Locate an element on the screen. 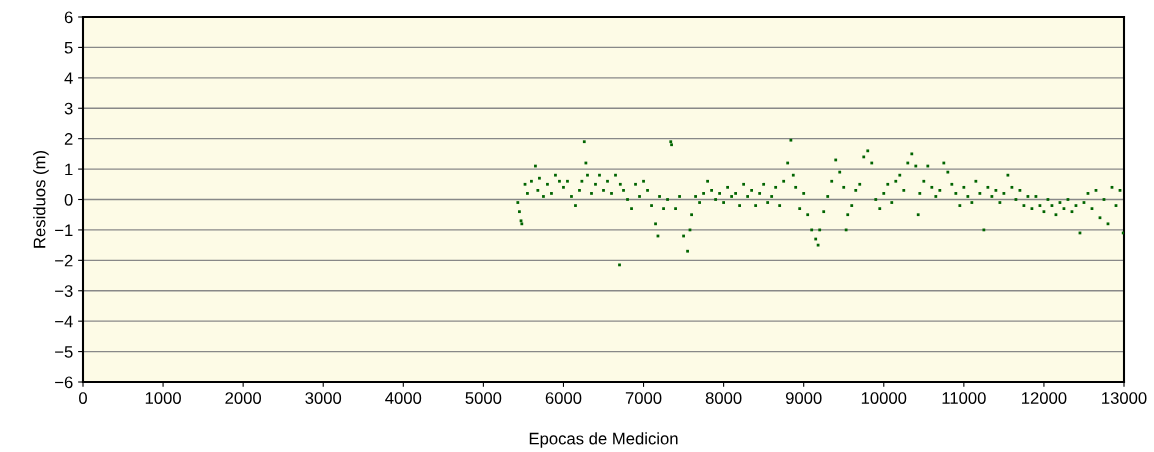  x-tick-label: 0 is located at coordinates (83, 398).